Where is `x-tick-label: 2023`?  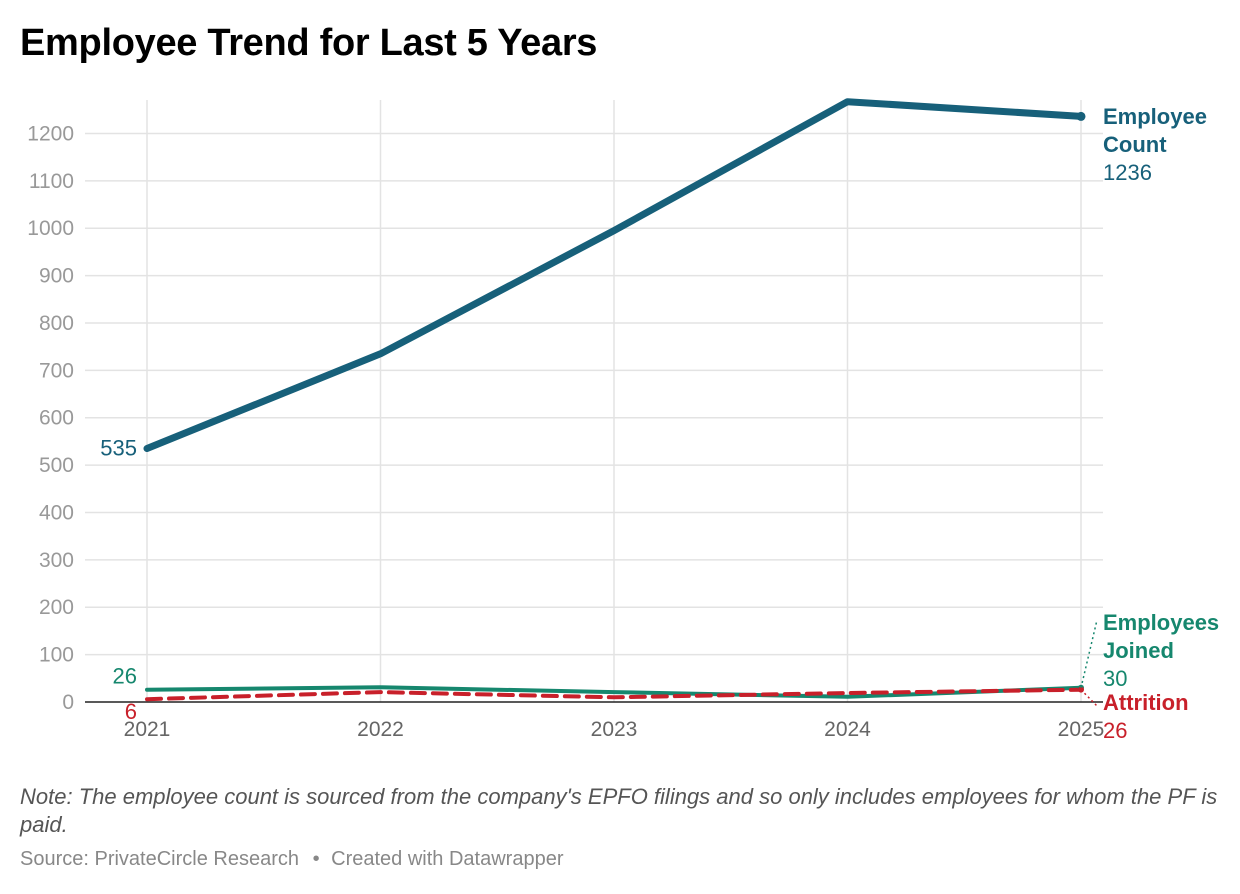
x-tick-label: 2023 is located at coordinates (614, 729).